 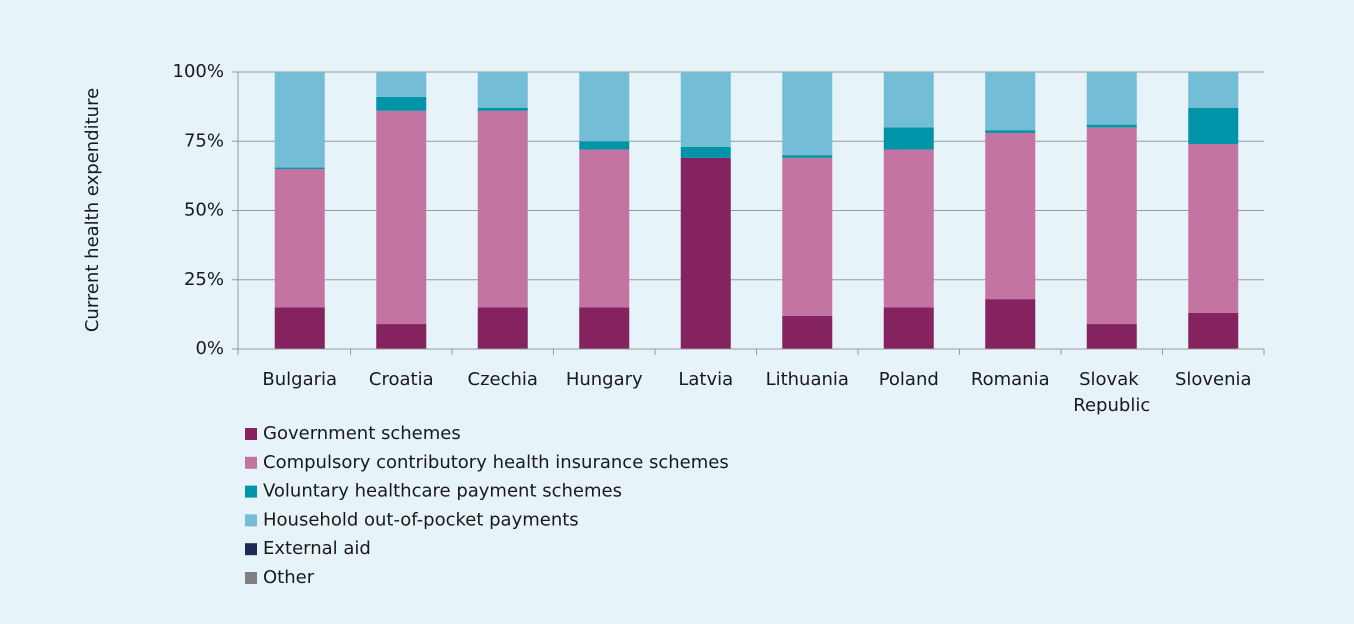 What do you see at coordinates (604, 379) in the screenshot?
I see `x-tick-label: Hungary` at bounding box center [604, 379].